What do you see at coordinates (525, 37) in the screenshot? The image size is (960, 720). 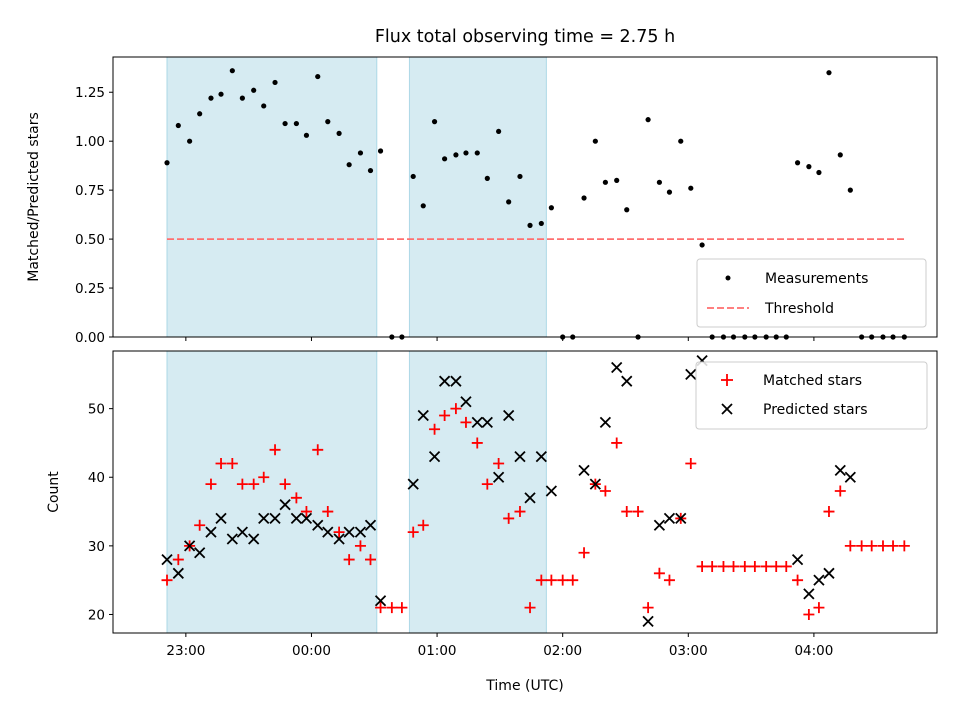 I see `chart-title: Flux total observing time = 2.75 h` at bounding box center [525, 37].